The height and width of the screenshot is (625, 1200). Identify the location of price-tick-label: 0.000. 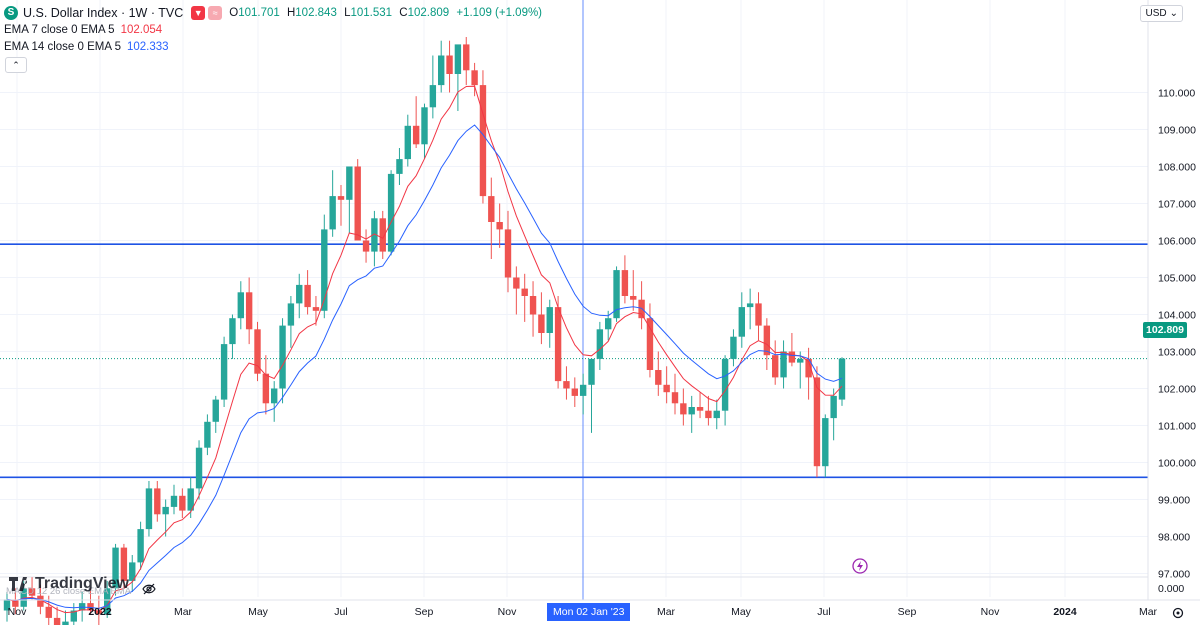
(1171, 589).